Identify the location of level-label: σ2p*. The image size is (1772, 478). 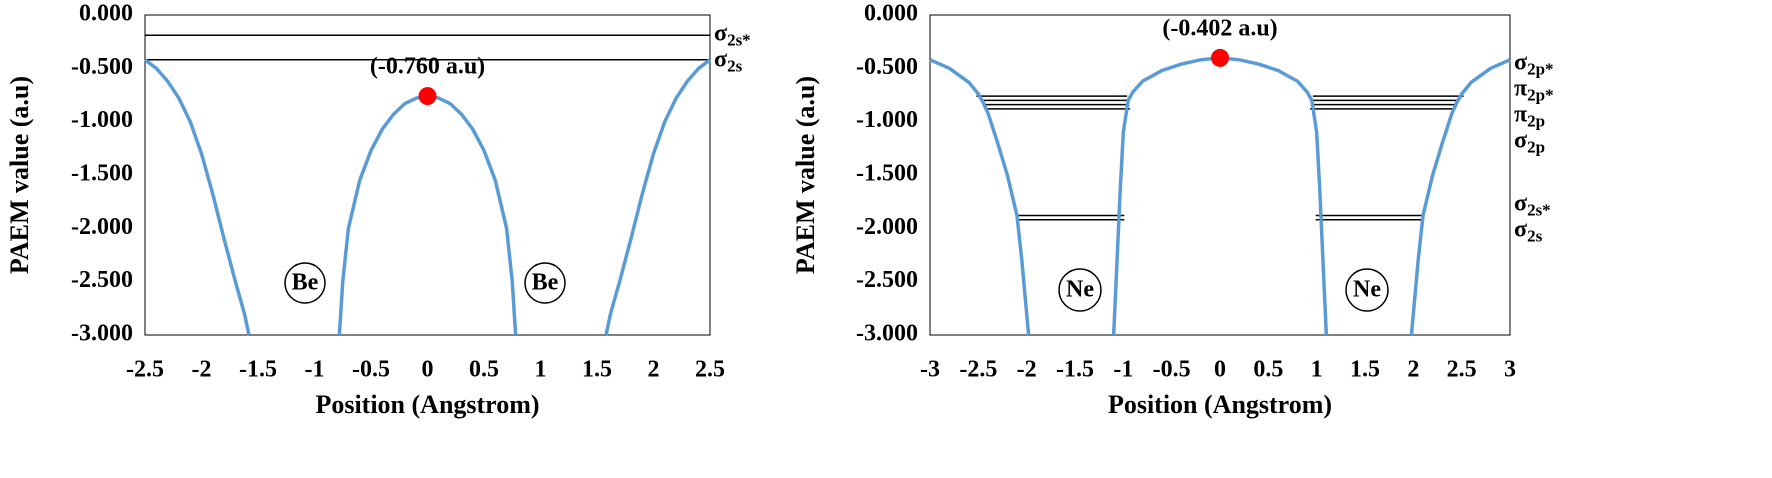
(1534, 63).